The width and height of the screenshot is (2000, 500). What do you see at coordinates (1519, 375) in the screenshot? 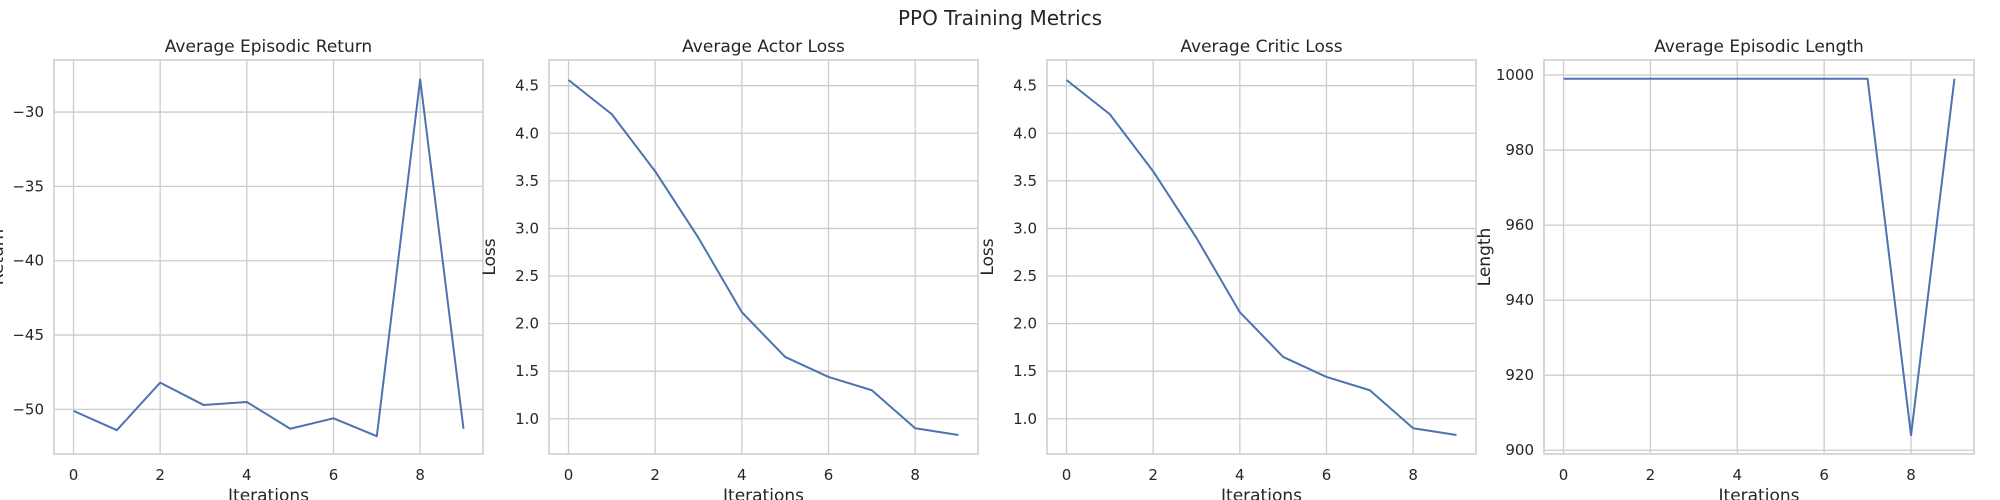
I see `y-tick-label: 920` at bounding box center [1519, 375].